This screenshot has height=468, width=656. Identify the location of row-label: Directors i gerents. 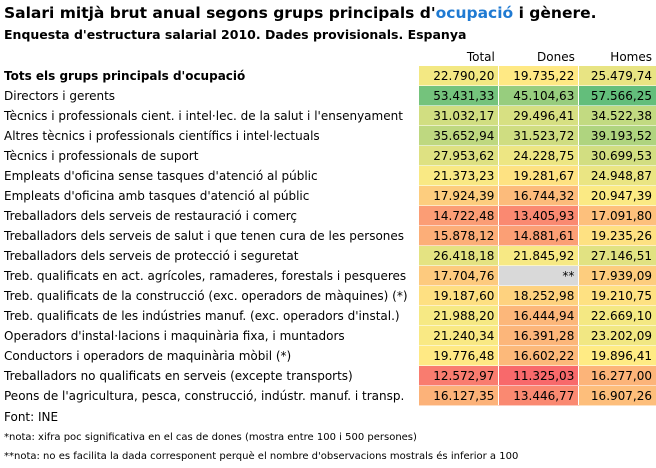
(60, 95).